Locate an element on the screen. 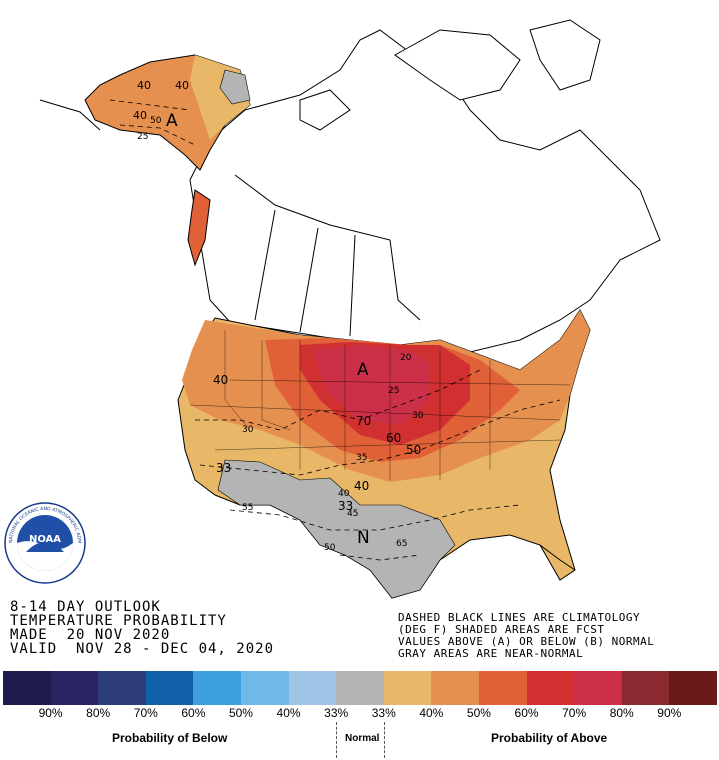  aleutian-chain is located at coordinates (70, 115).